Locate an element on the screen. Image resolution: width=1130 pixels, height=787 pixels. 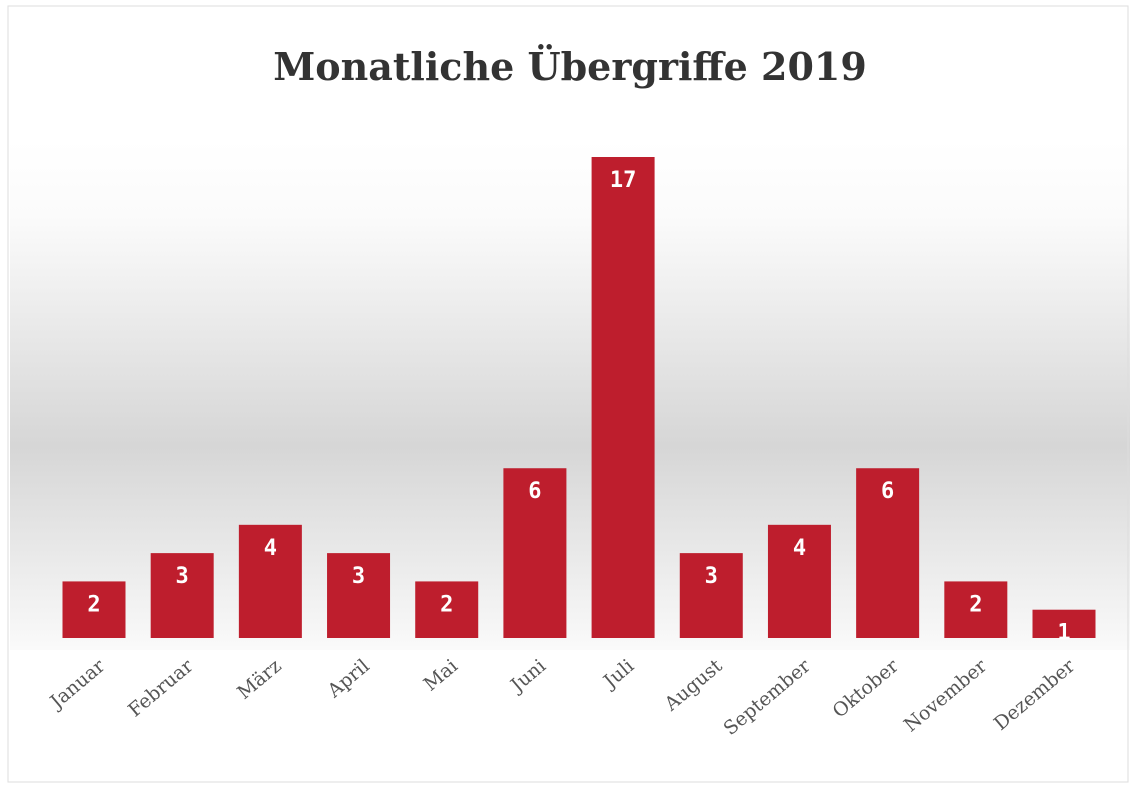
data-label: 1 is located at coordinates (1063, 633).